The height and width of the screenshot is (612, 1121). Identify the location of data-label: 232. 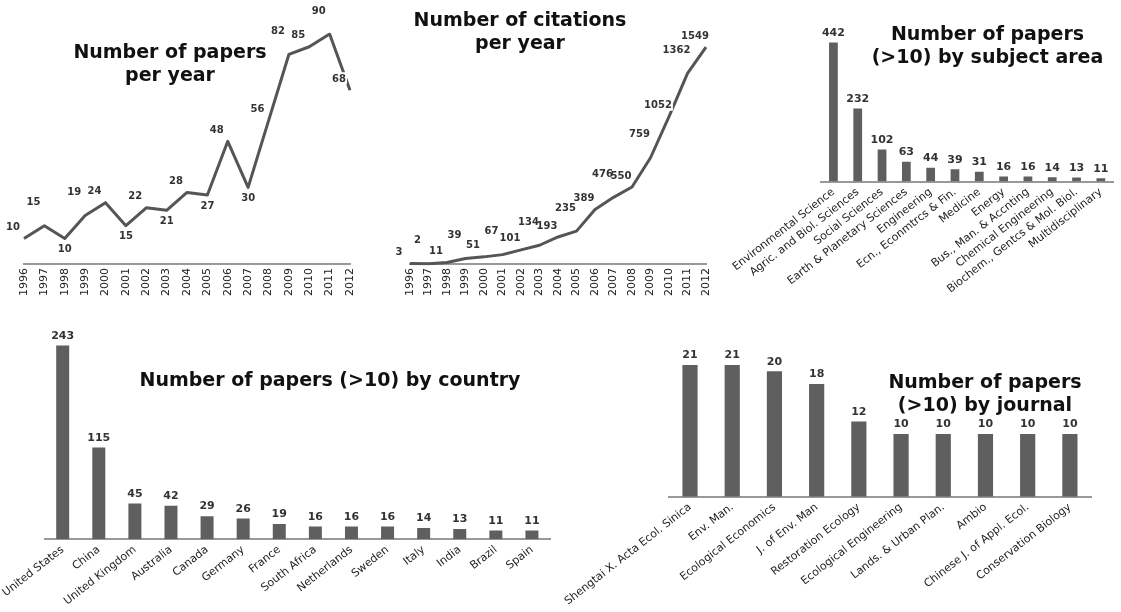
(858, 98).